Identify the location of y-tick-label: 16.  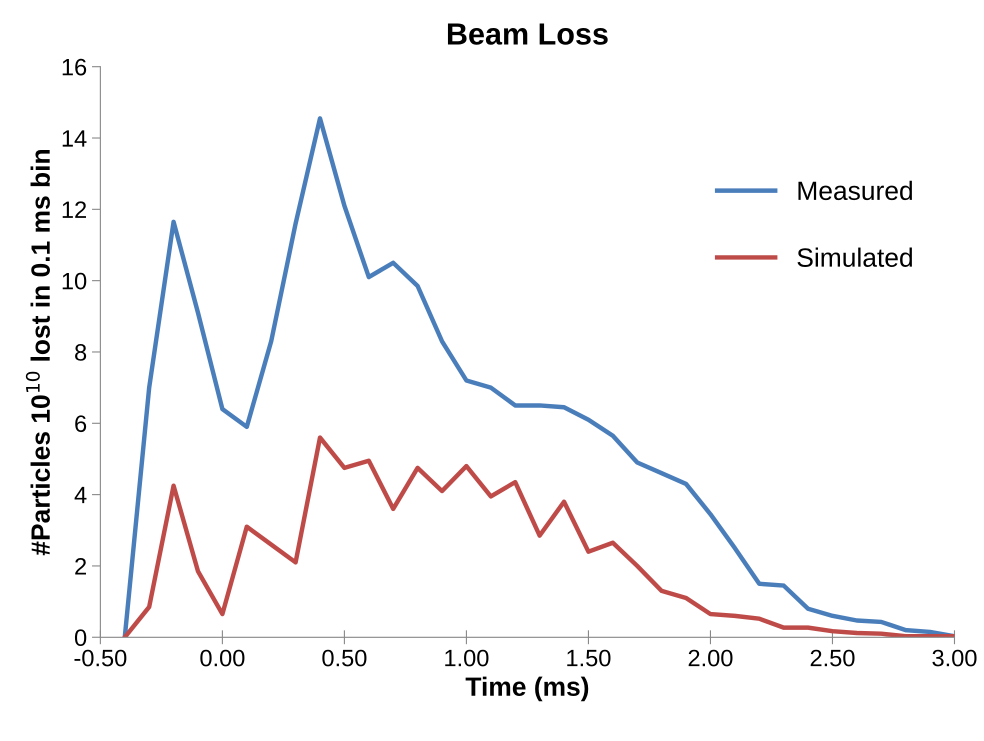
(74, 67).